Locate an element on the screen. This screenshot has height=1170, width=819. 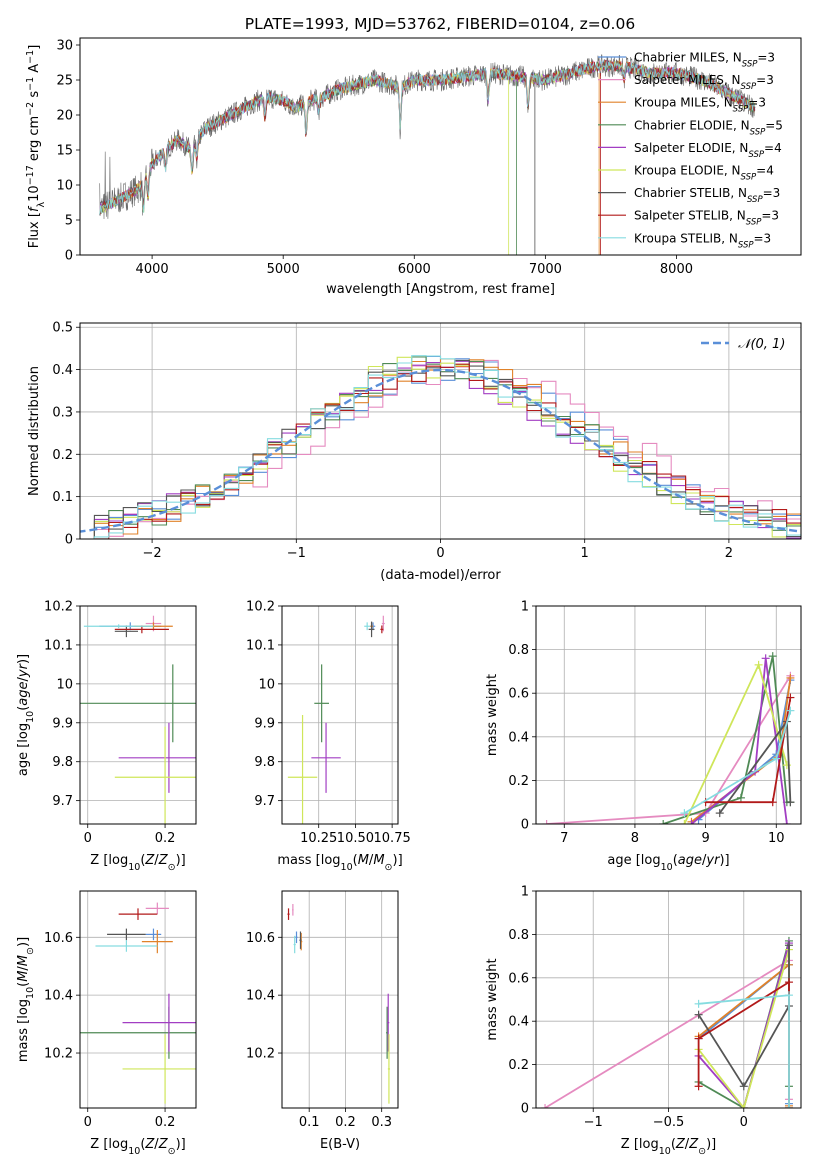
x-axis-label: age [log10(age/yr)] is located at coordinates (668, 863).